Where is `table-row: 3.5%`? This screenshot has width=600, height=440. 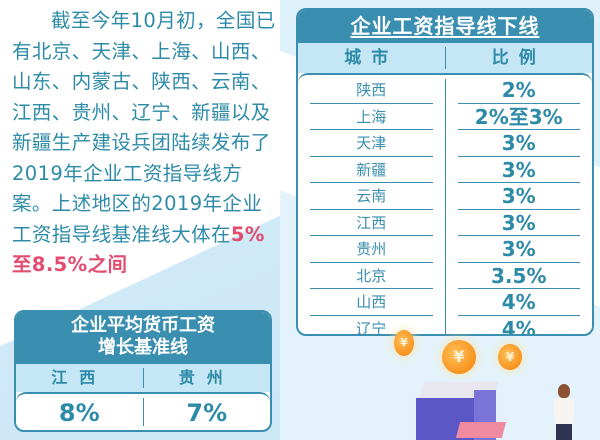
table-row: 3.5% is located at coordinates (518, 276).